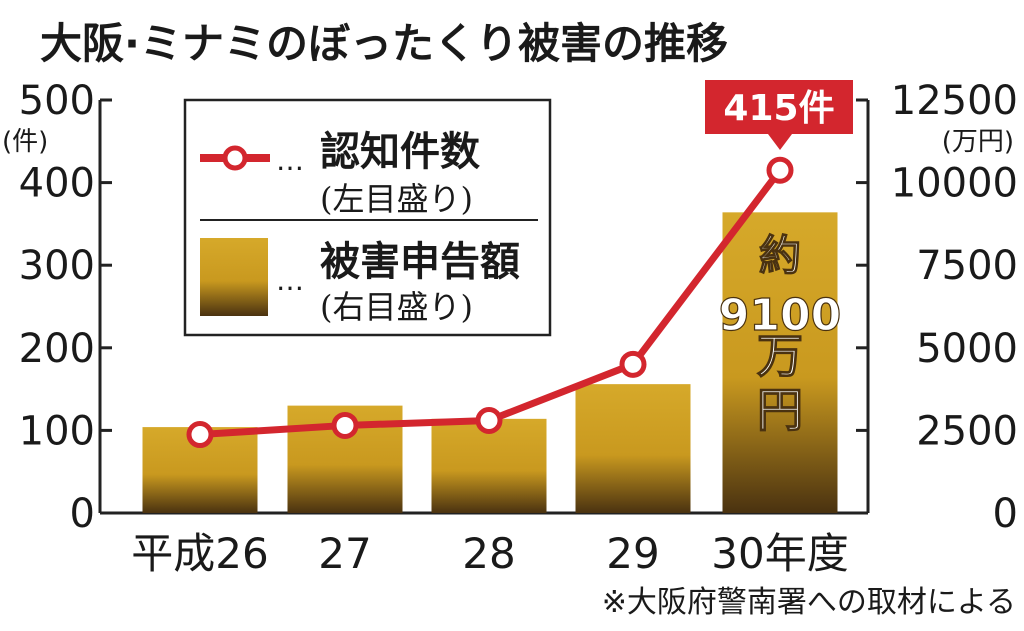 The image size is (1024, 631). What do you see at coordinates (779, 553) in the screenshot?
I see `x-tick-label: 30年度` at bounding box center [779, 553].